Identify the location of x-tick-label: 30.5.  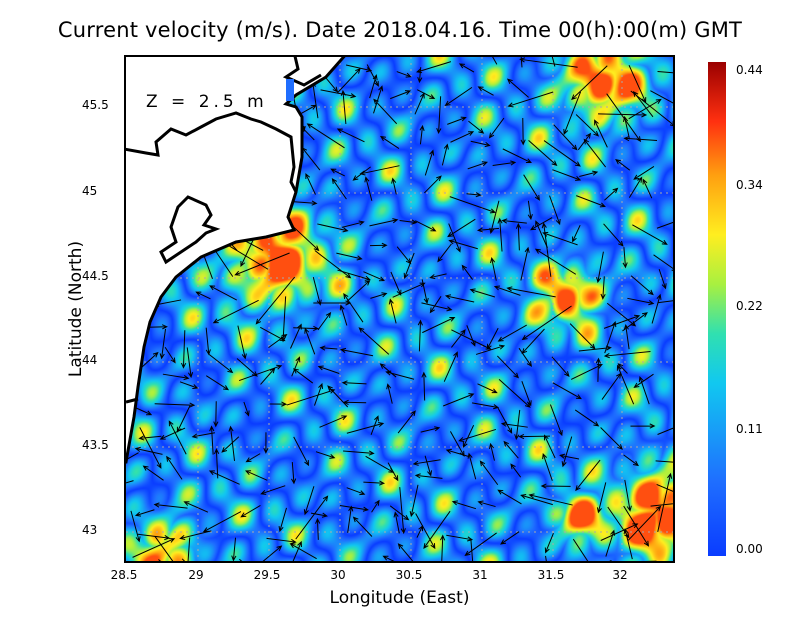
(409, 575).